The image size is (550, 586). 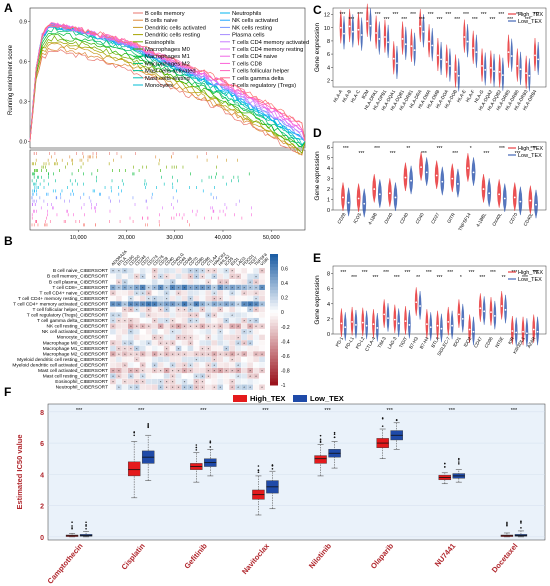 What do you see at coordinates (246, 14) in the screenshot?
I see `panel-a-legend-label: Neutrophils` at bounding box center [246, 14].